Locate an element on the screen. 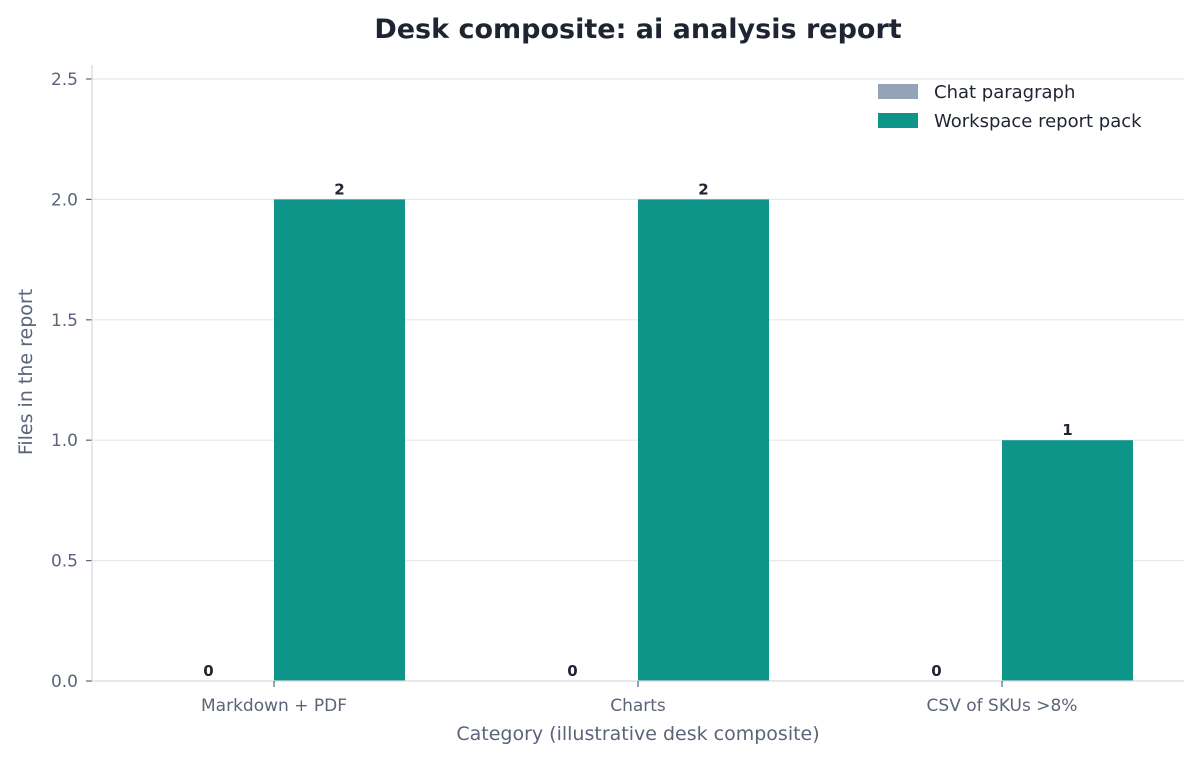  y-tick-label: 0.5 is located at coordinates (64, 562).